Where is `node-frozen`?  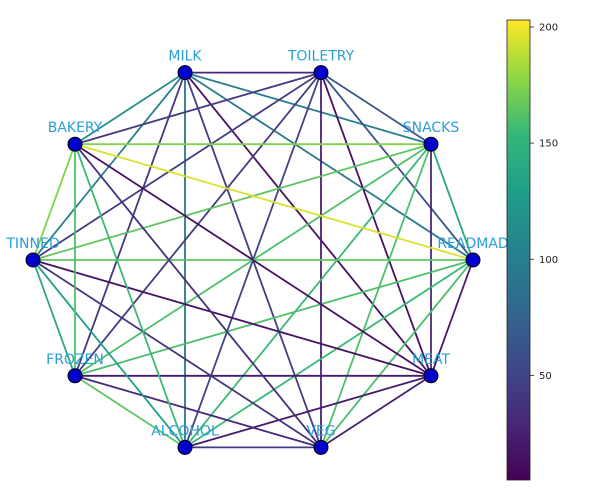 node-frozen is located at coordinates (75, 376).